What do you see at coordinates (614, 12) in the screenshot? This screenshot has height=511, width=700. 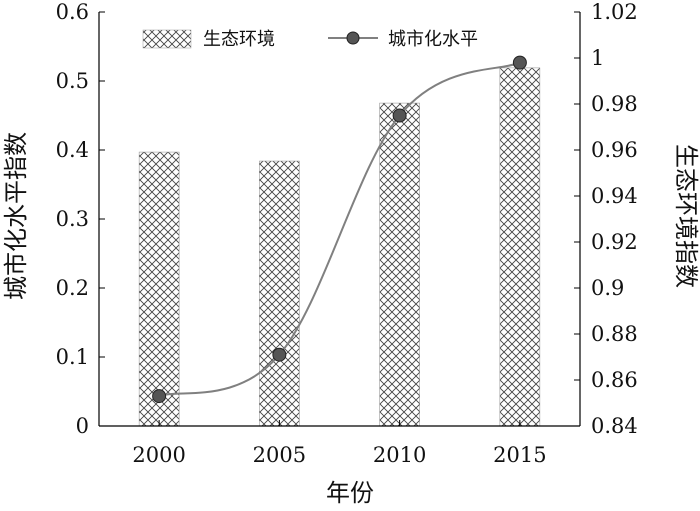 I see `y-right-tick-label: 1.02` at bounding box center [614, 12].